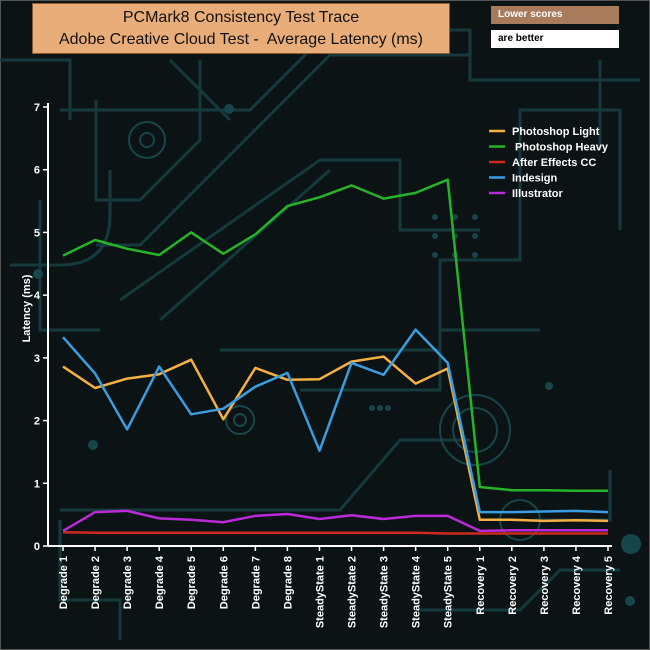 The height and width of the screenshot is (650, 650). What do you see at coordinates (96, 582) in the screenshot?
I see `x-tick-label: Degrade 2` at bounding box center [96, 582].